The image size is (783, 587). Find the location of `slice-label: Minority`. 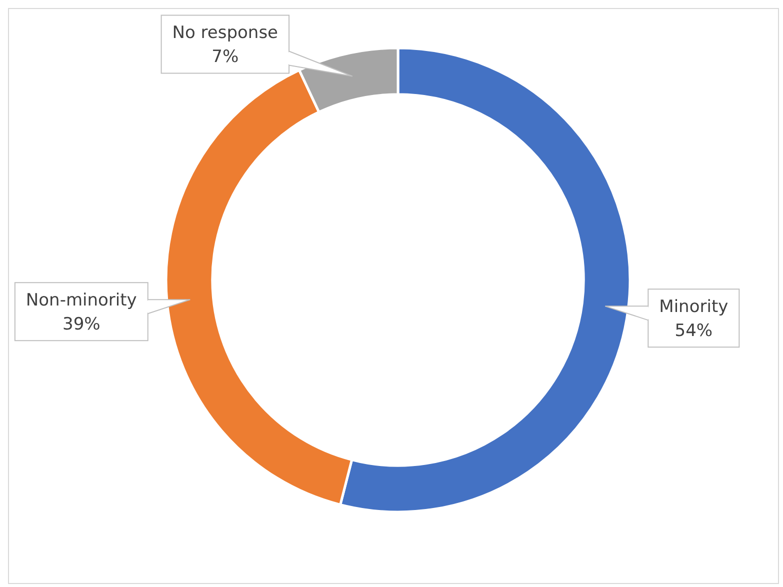

slice-label: Minority is located at coordinates (693, 307).